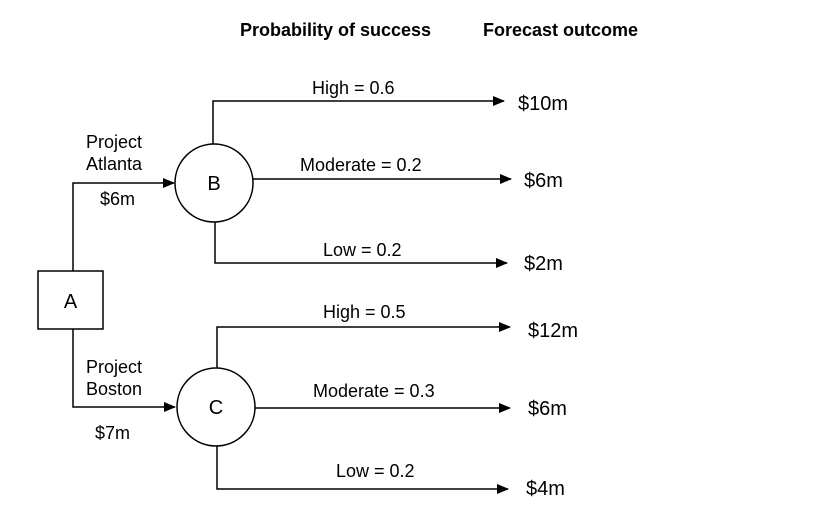 The width and height of the screenshot is (835, 523). Describe the element at coordinates (114, 367) in the screenshot. I see `project-boston-label-1: Project` at that location.